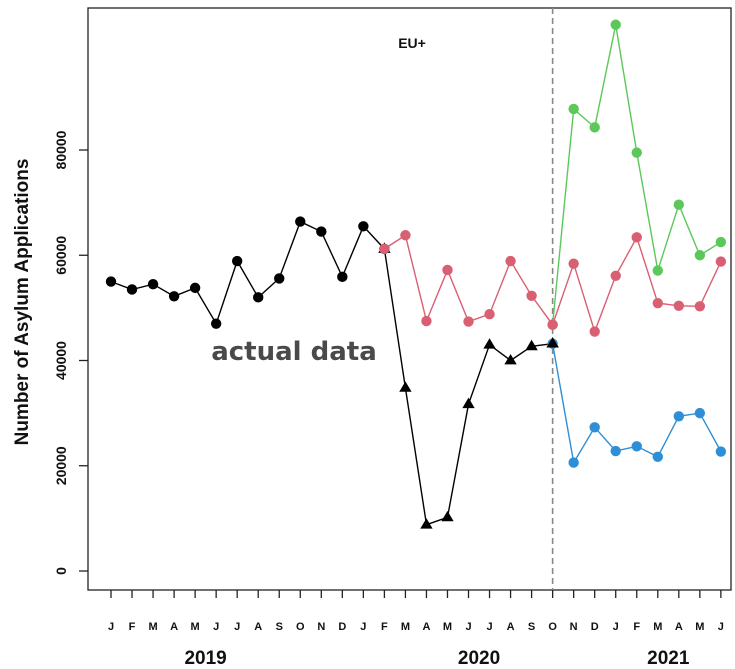  Describe the element at coordinates (668, 658) in the screenshot. I see `year-label-2021: 2021` at that location.